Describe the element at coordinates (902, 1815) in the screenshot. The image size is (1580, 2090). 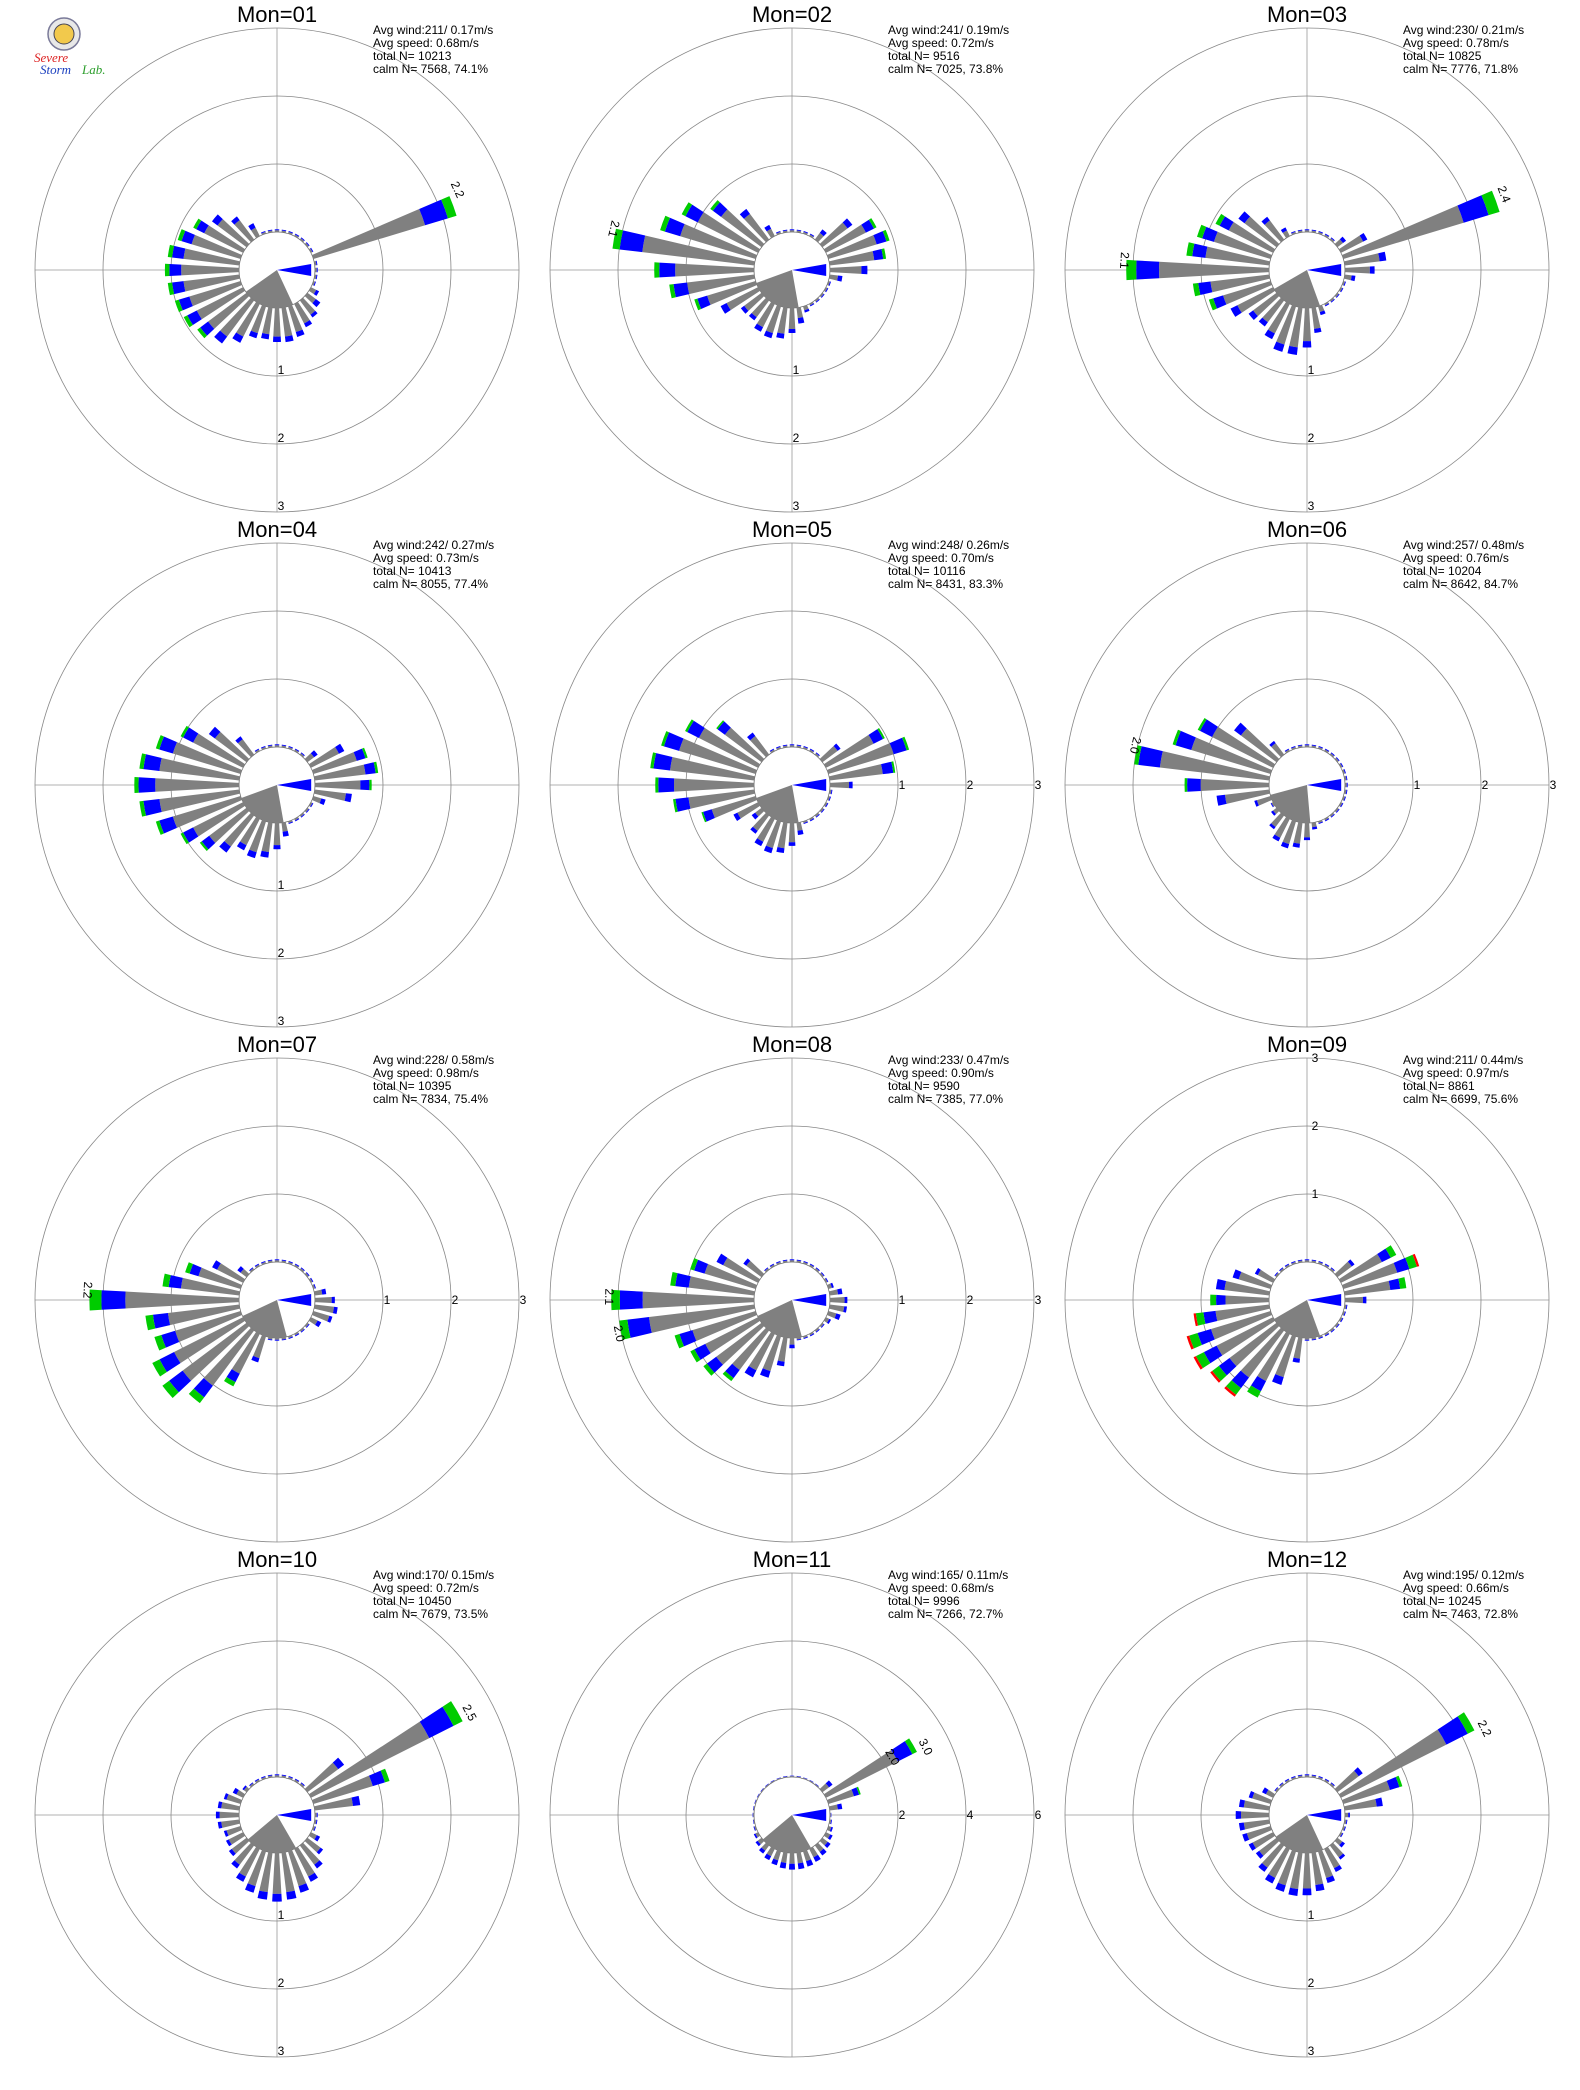
I see `ring-label-1: 2` at that location.